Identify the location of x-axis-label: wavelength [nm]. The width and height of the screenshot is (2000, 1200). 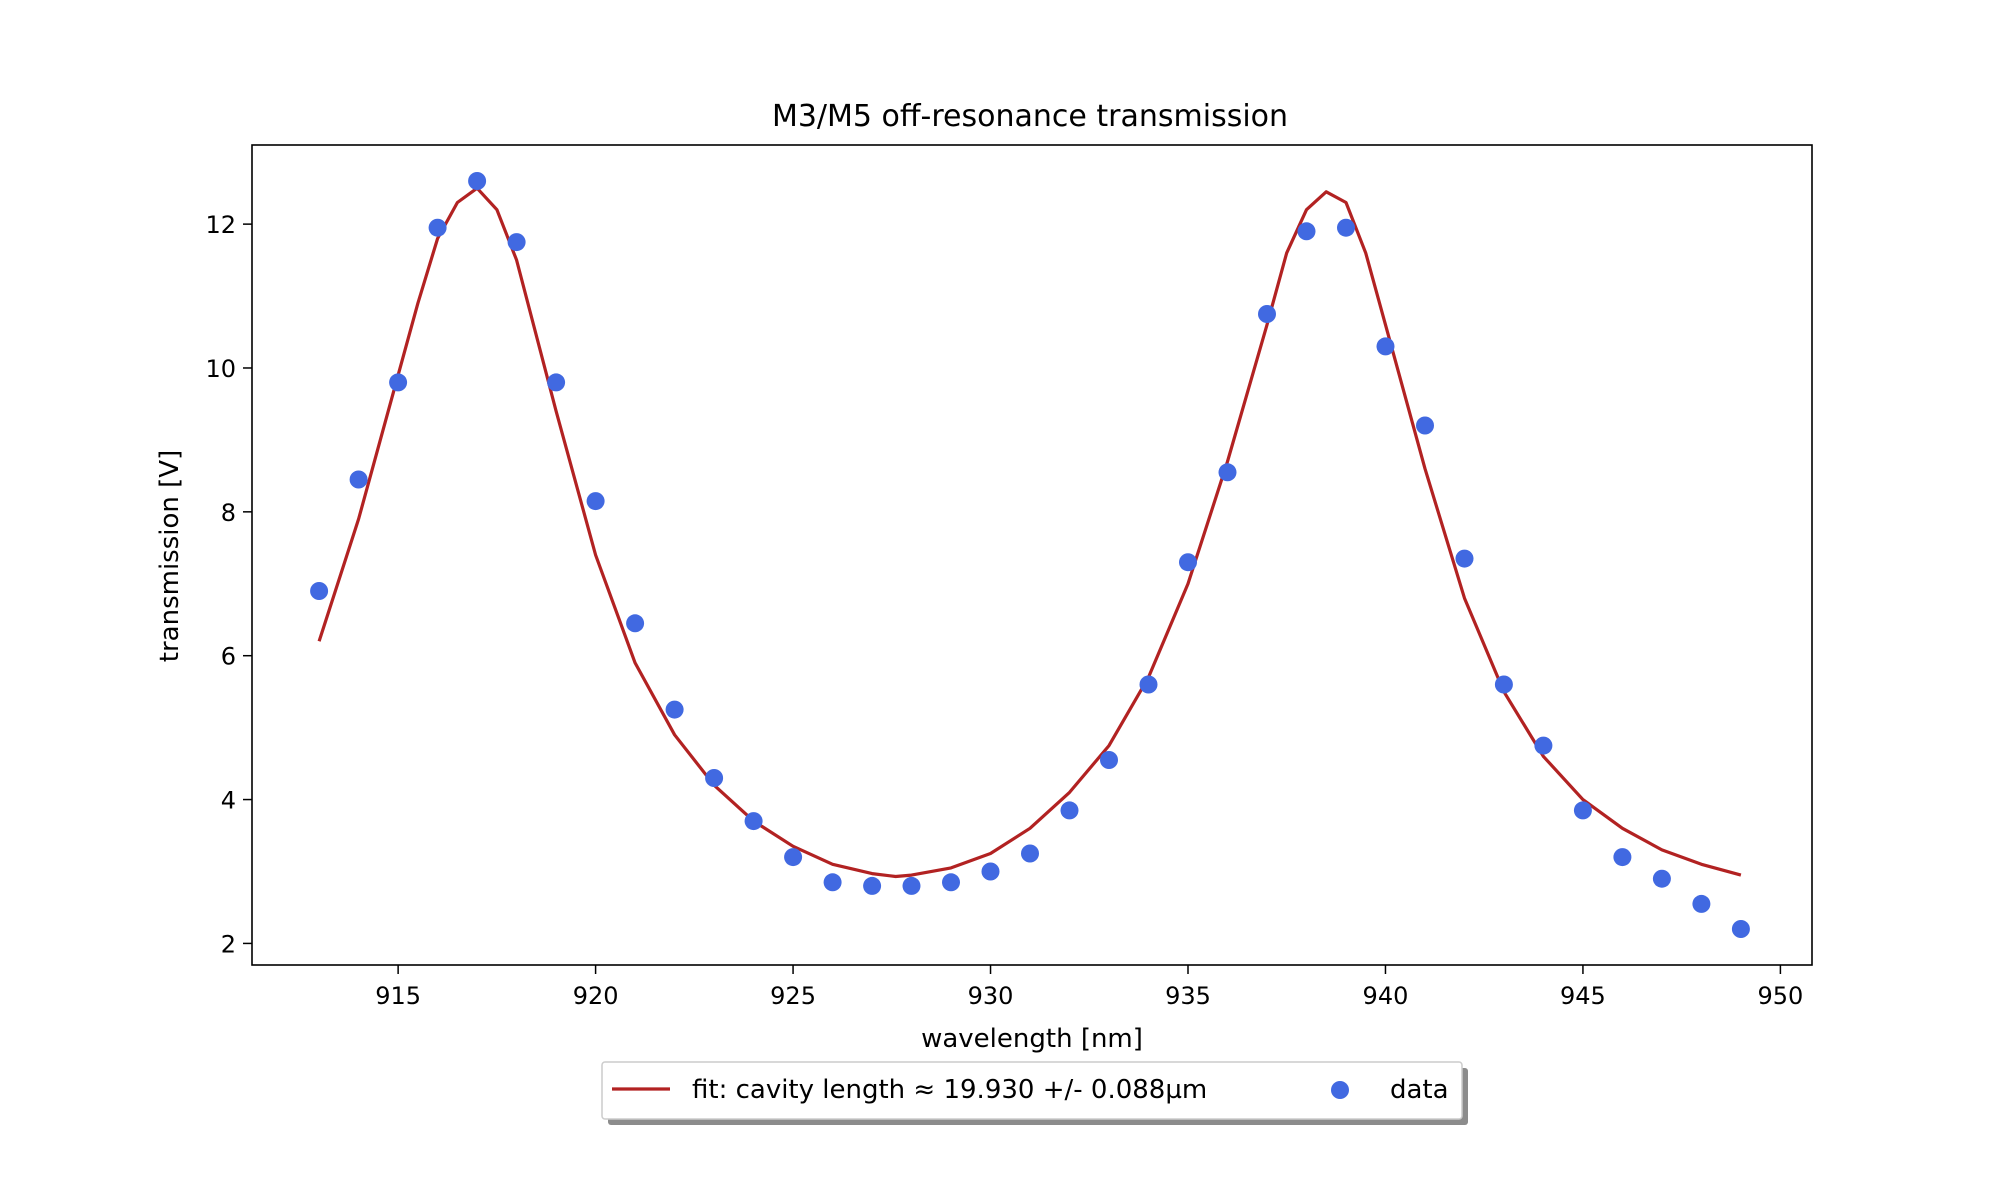
(1032, 1039).